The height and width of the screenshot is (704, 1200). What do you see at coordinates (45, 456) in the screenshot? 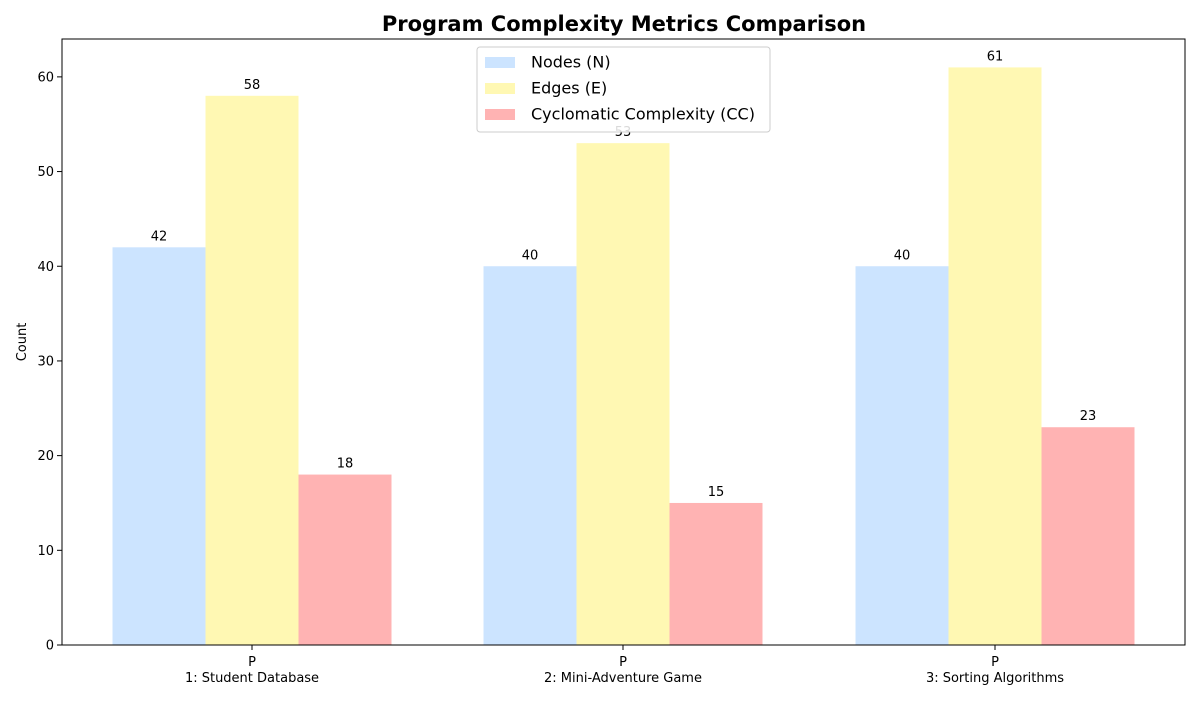
I see `y-tick-label: 20` at bounding box center [45, 456].